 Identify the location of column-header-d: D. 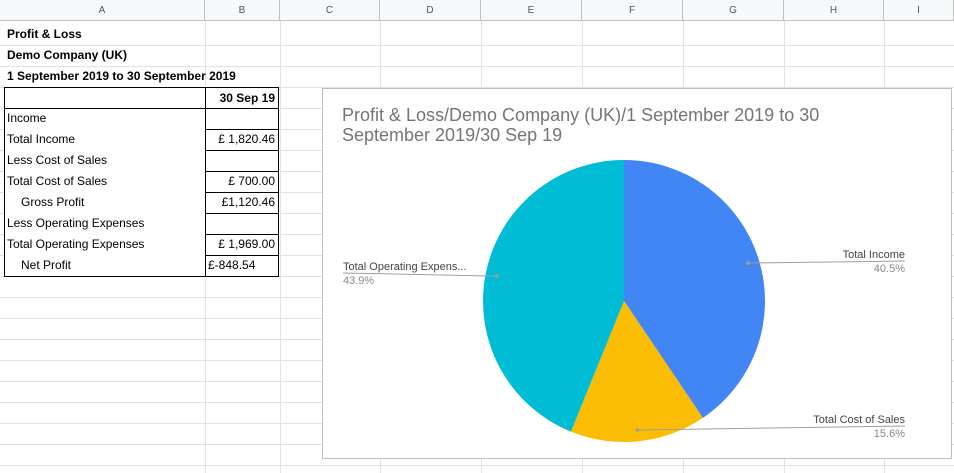
(430, 10).